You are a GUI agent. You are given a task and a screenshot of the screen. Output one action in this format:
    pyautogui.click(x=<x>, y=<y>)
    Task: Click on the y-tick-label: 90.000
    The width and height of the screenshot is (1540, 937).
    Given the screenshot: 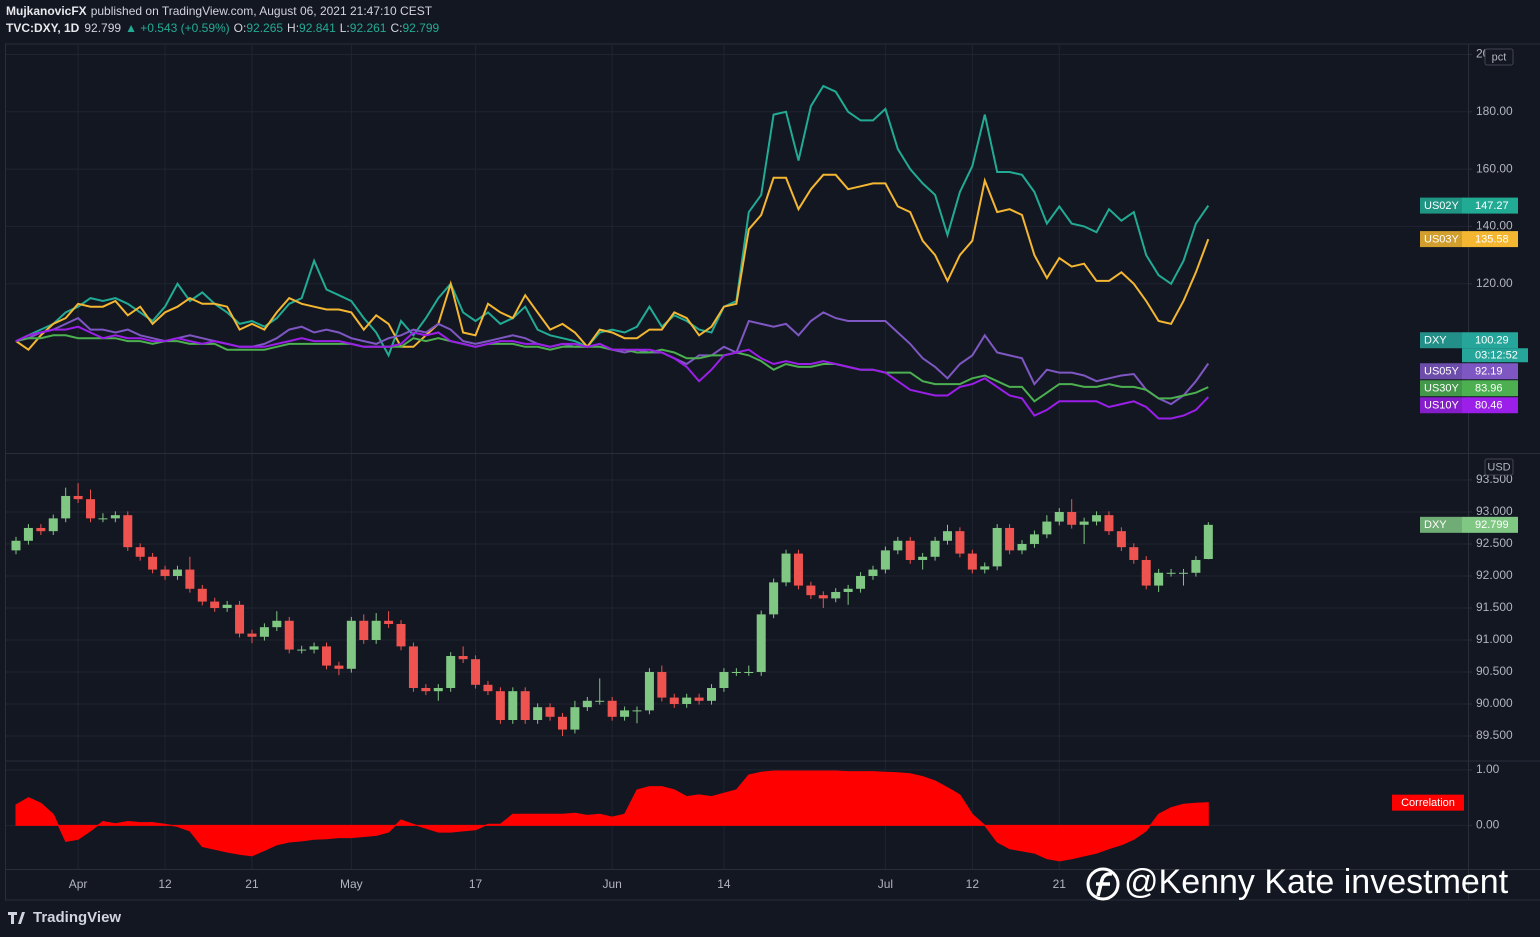 What is the action you would take?
    pyautogui.click(x=1494, y=703)
    